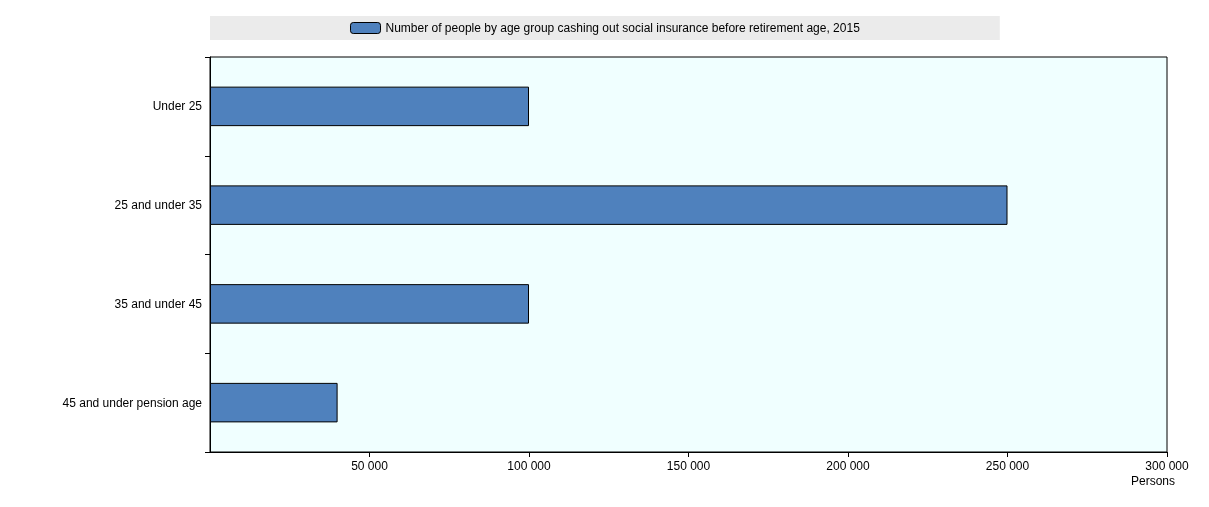  What do you see at coordinates (158, 205) in the screenshot?
I see `y-tick-label: 25 and under 35` at bounding box center [158, 205].